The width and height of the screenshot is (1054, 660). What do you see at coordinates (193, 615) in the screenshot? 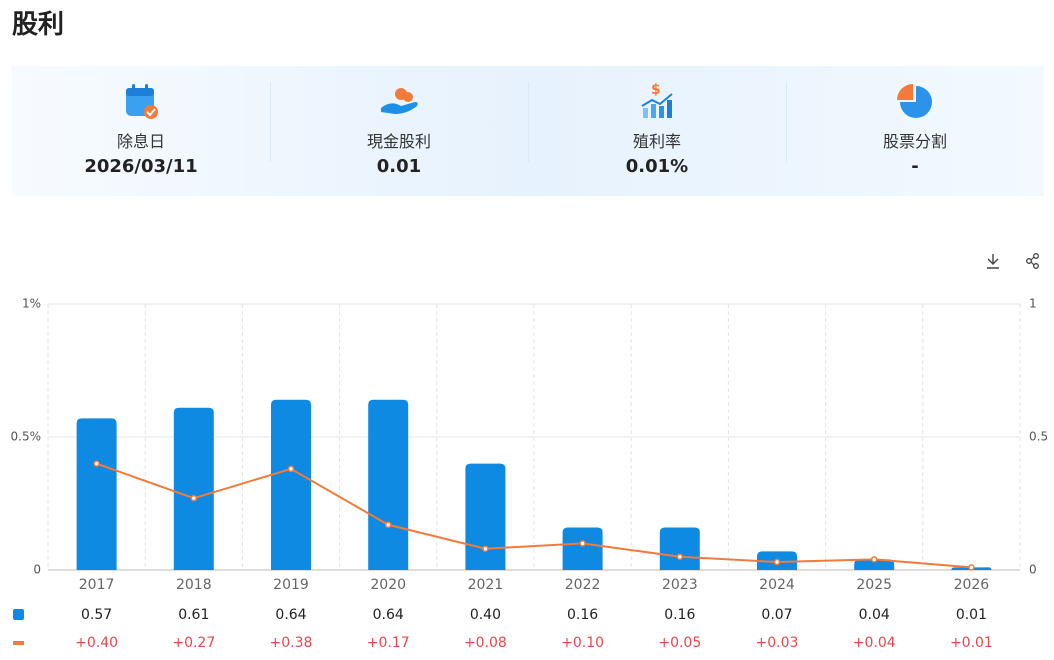
I see `table-value: 0.61` at bounding box center [193, 615].